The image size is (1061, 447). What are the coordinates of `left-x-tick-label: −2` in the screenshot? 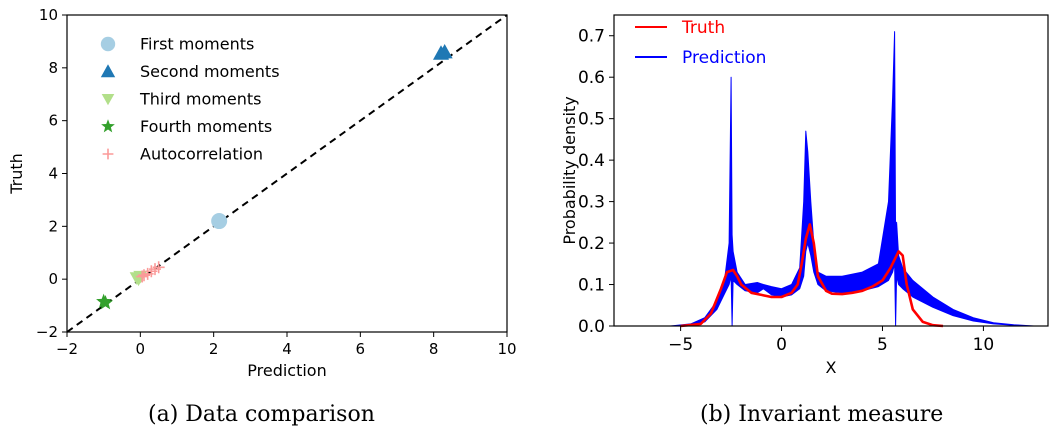 It's located at (67, 349).